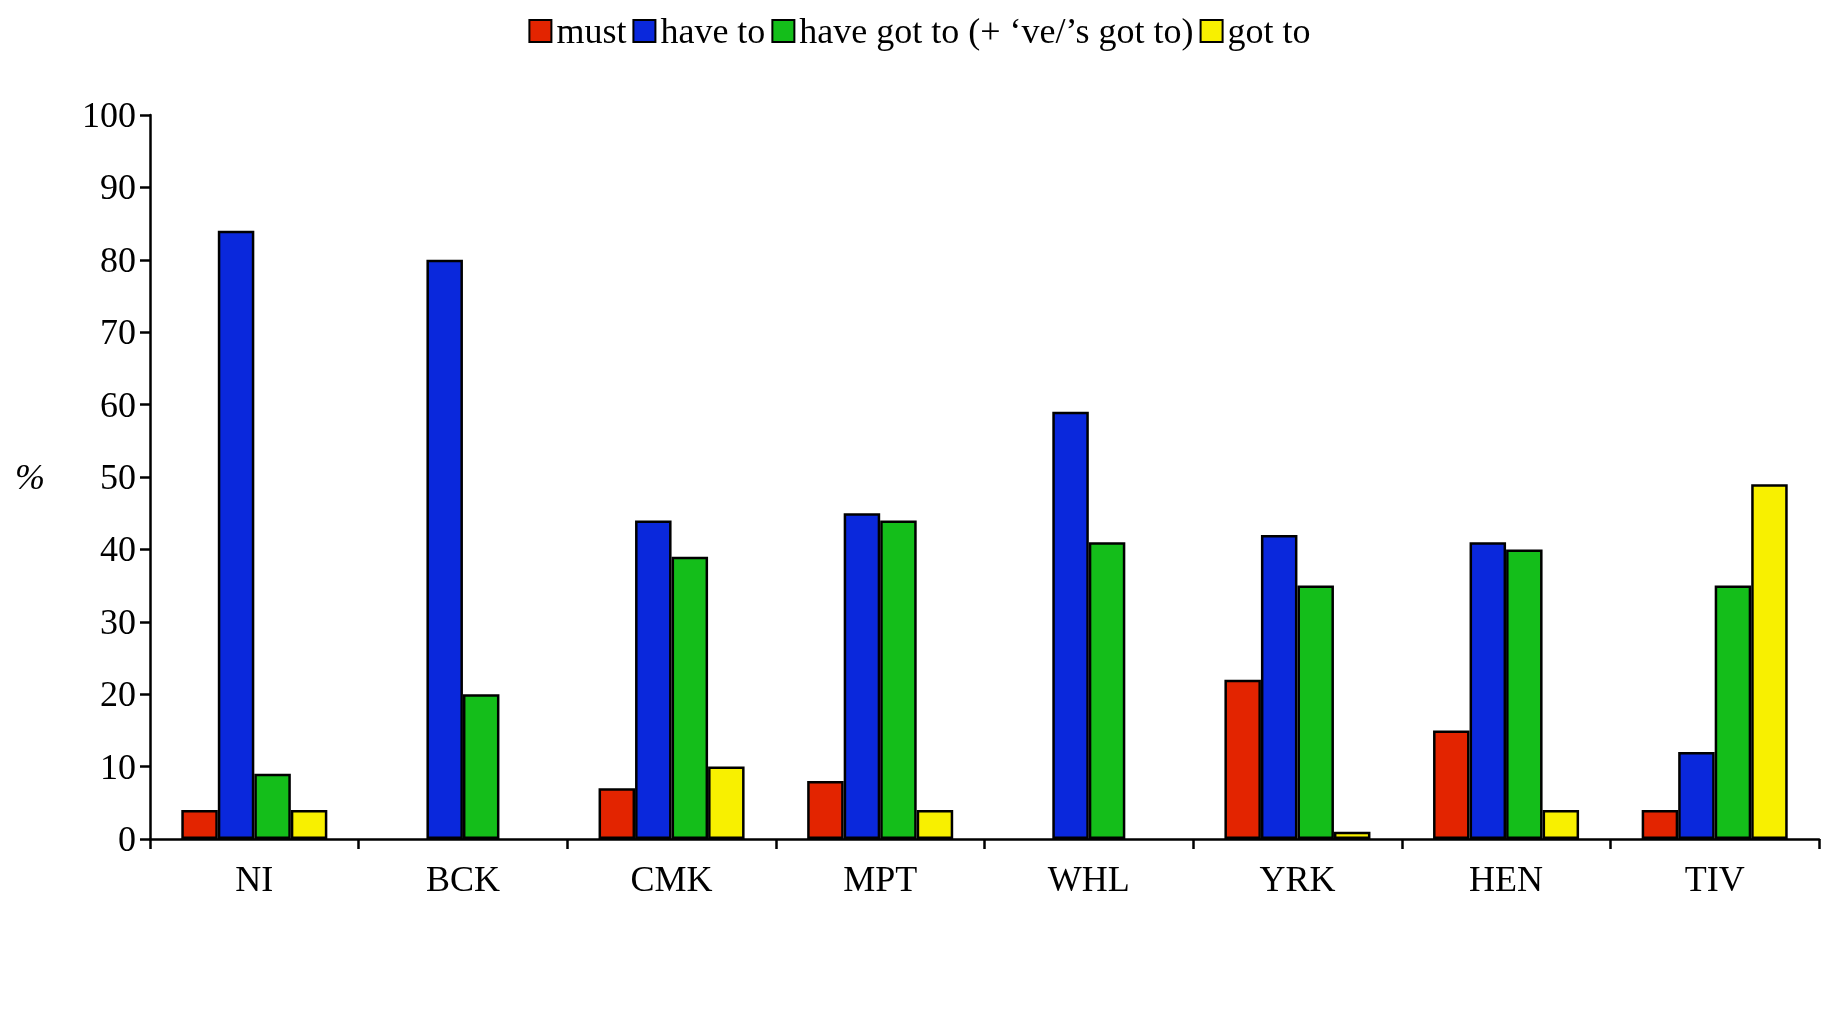 This screenshot has width=1839, height=1009. What do you see at coordinates (1506, 879) in the screenshot?
I see `x-tick-label: HEN` at bounding box center [1506, 879].